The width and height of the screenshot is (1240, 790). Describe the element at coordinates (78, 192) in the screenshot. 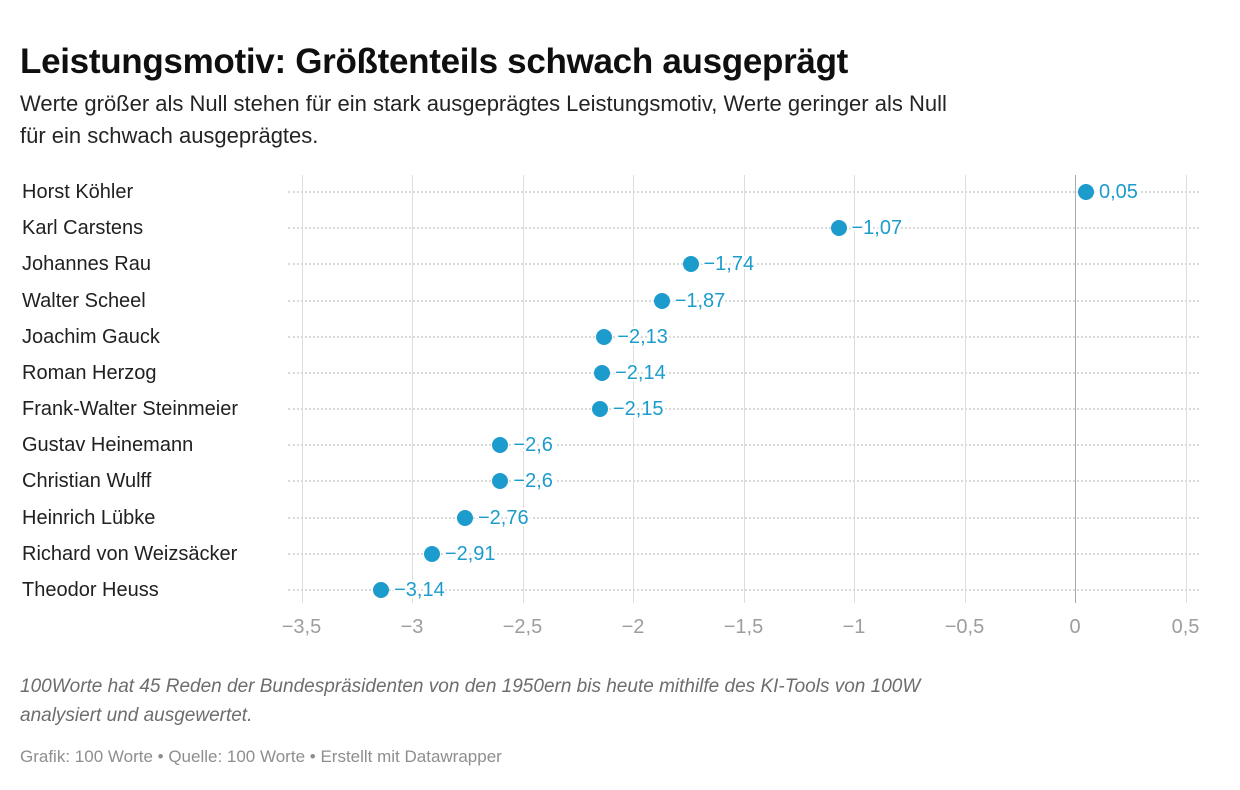

I see `category-label: Horst Köhler` at that location.